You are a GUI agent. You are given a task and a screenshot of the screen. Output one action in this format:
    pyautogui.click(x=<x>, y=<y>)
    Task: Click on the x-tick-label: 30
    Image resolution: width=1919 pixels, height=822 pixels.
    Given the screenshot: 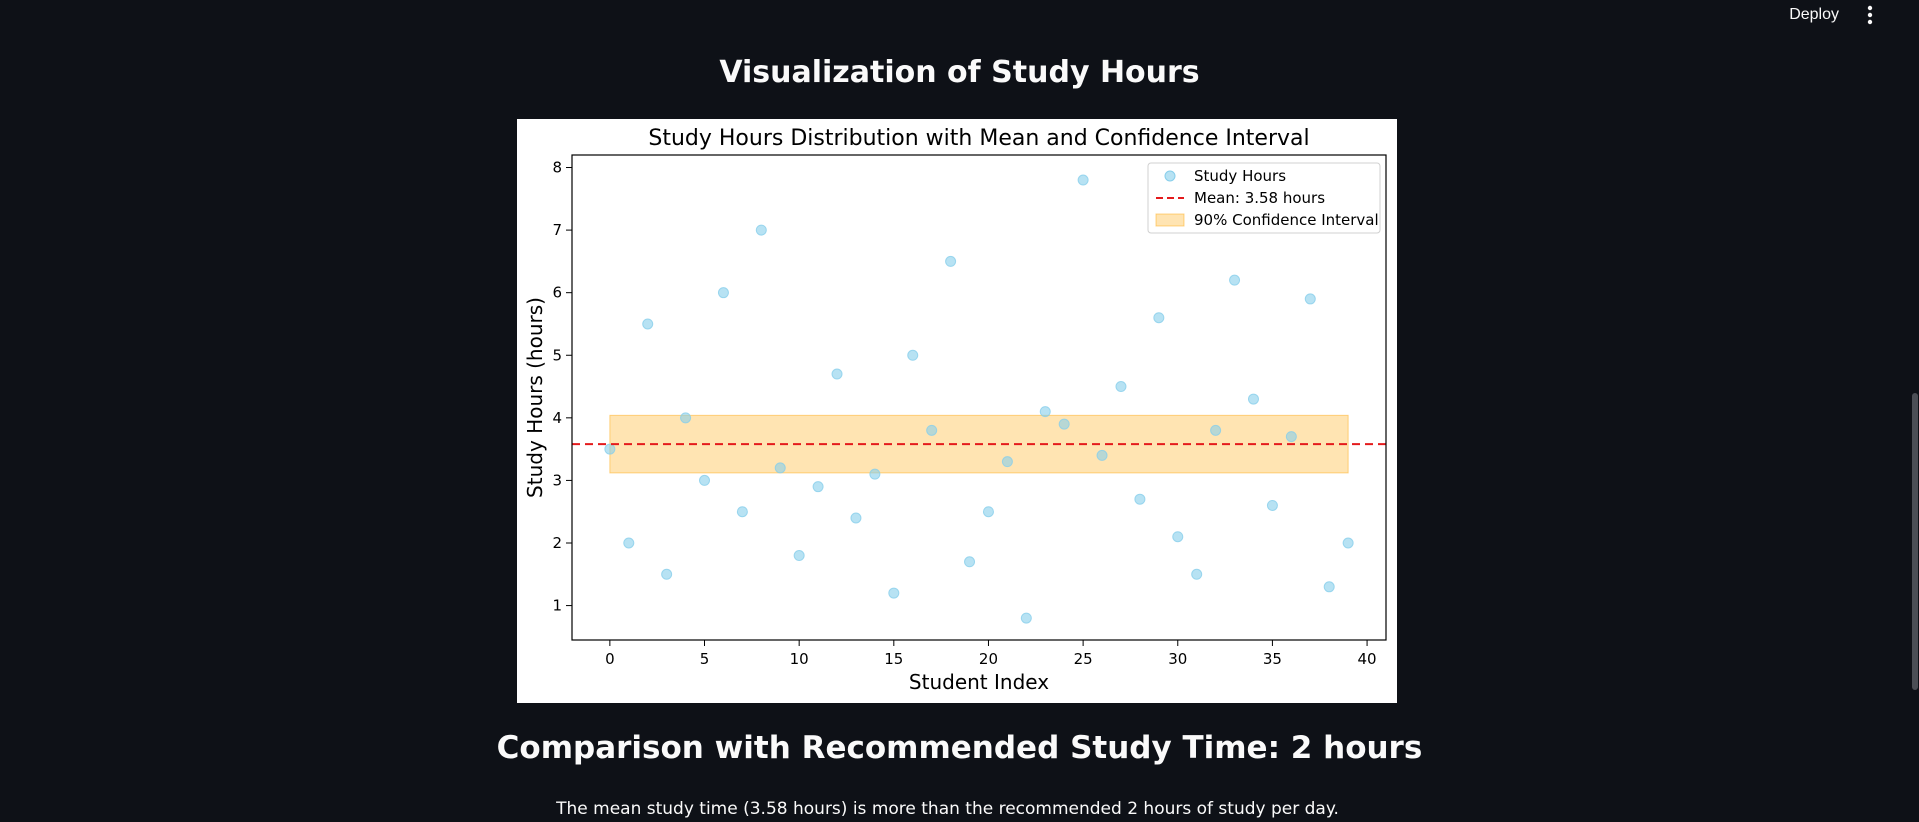 What is the action you would take?
    pyautogui.click(x=1177, y=659)
    